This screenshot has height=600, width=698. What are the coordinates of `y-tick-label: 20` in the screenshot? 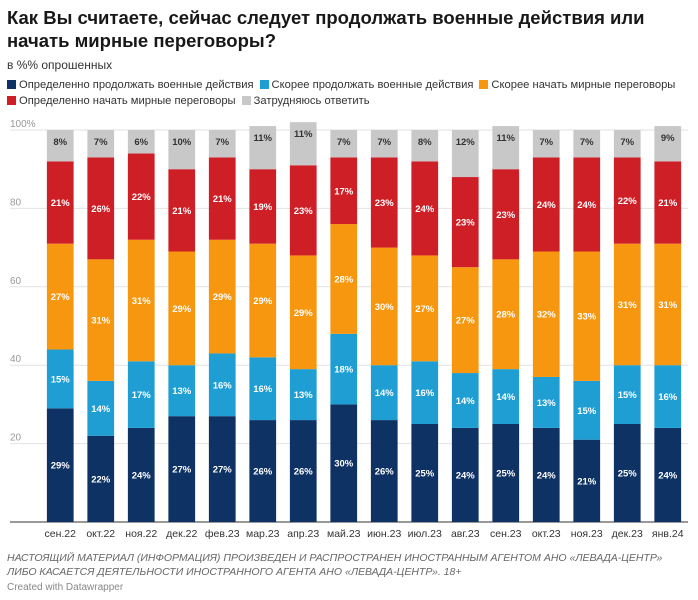 It's located at (16, 438).